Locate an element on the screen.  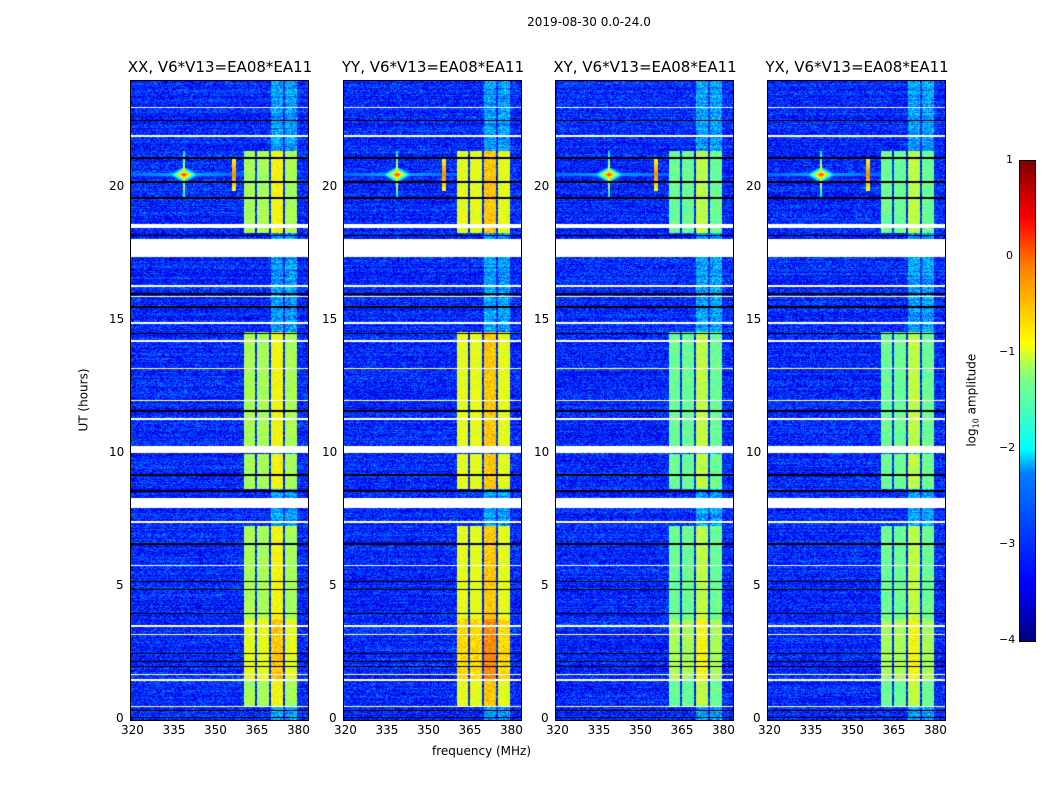
panel-title: YY, V6*V13=EA08*EA11 is located at coordinates (433, 67).